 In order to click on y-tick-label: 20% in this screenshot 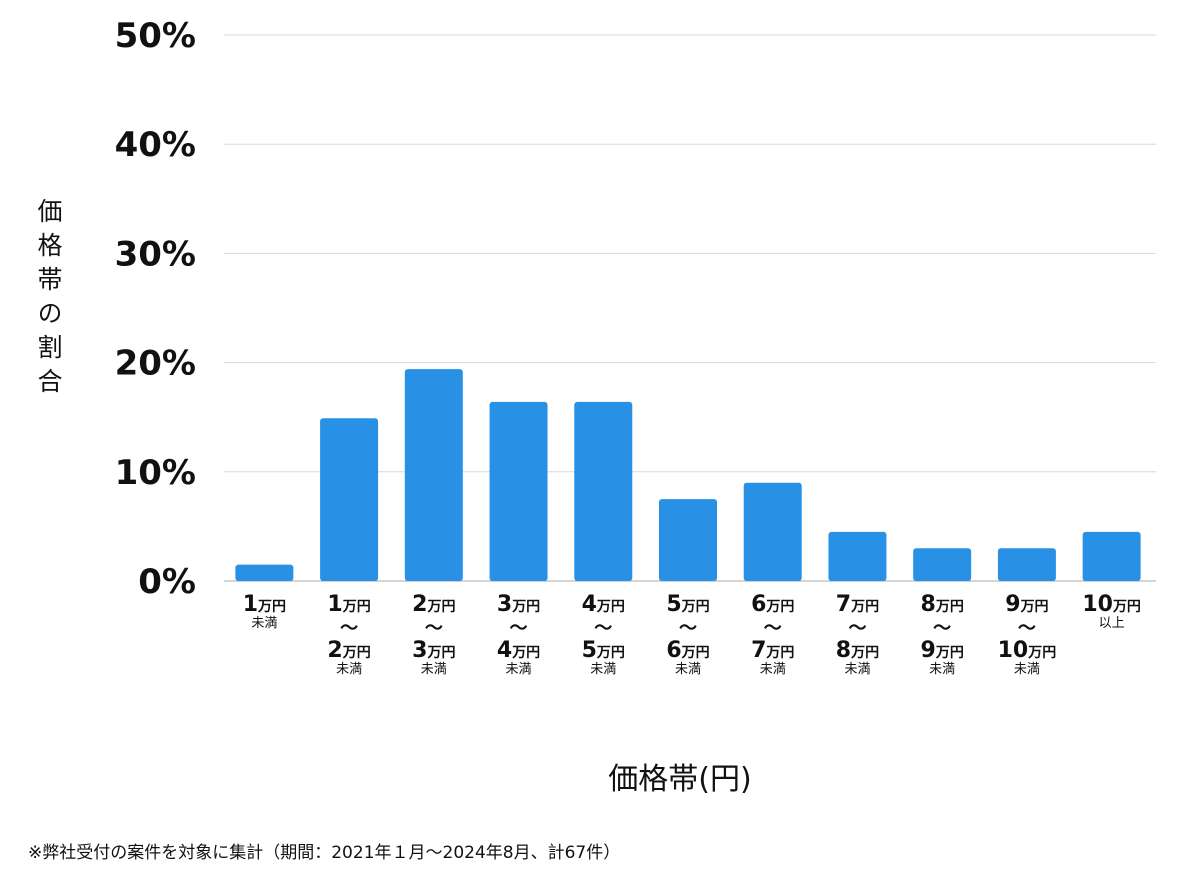, I will do `click(155, 364)`.